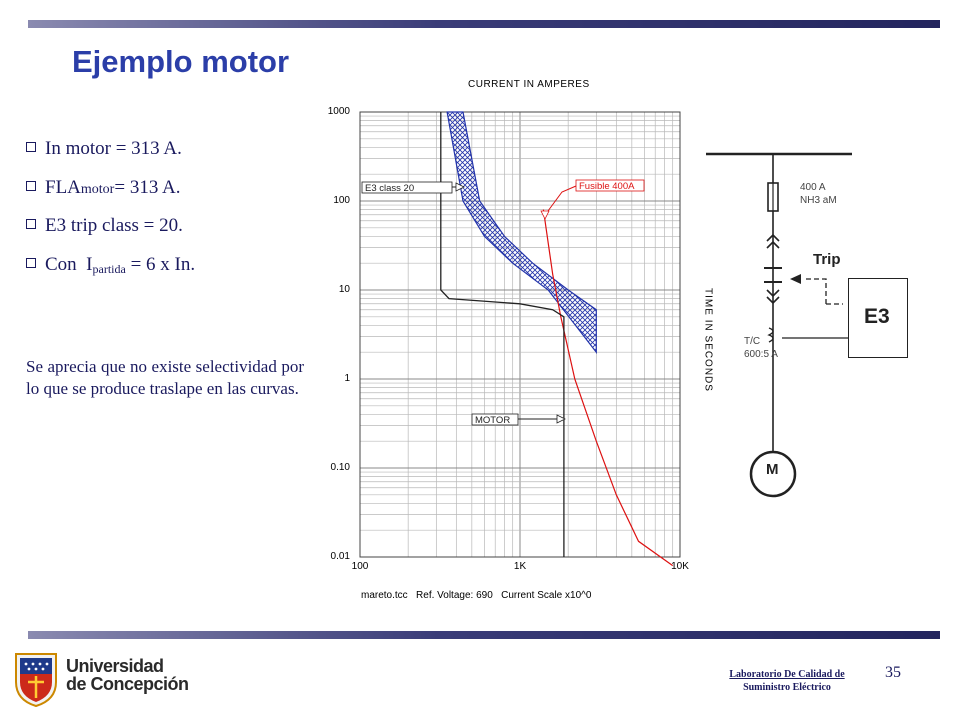 This screenshot has height=720, width=960. Describe the element at coordinates (340, 467) in the screenshot. I see `y-tick-label: 0.10` at that location.